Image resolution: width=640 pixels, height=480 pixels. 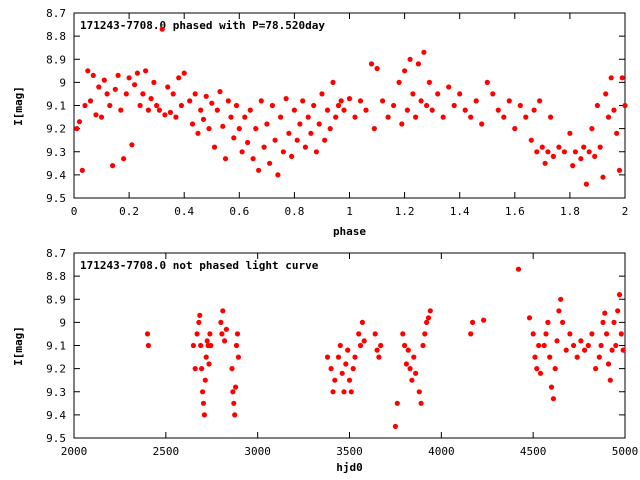 I want to click on y-tick-label: 9.2, so click(x=56, y=129).